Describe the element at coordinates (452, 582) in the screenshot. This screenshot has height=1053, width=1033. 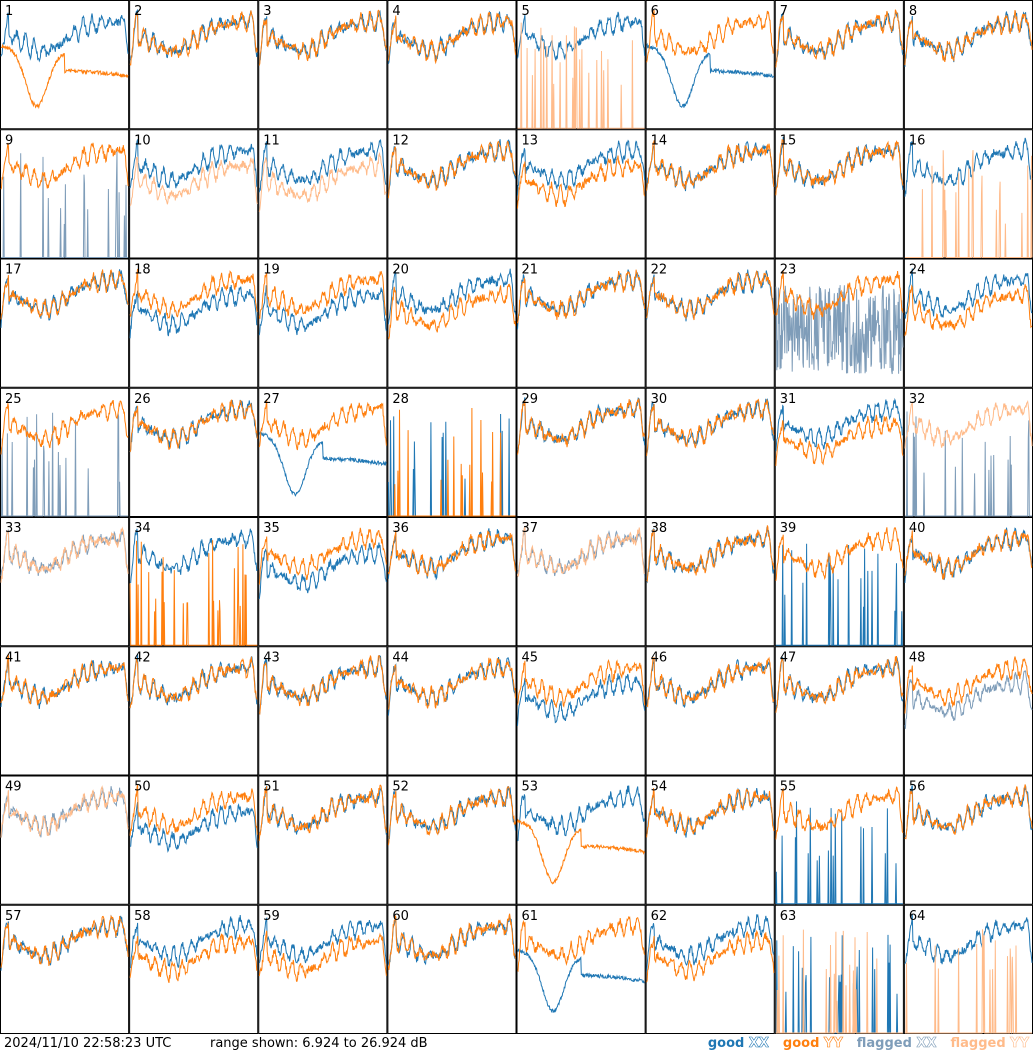
I see `panel-36: 36` at that location.